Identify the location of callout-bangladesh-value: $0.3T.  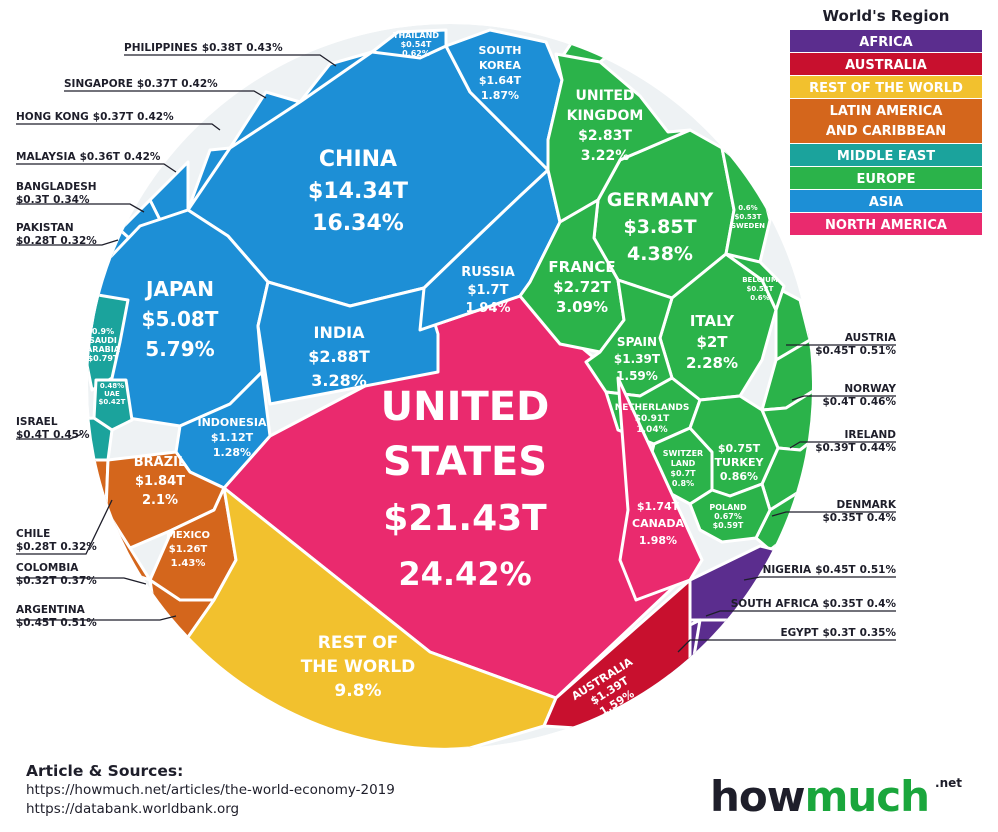
(33, 200).